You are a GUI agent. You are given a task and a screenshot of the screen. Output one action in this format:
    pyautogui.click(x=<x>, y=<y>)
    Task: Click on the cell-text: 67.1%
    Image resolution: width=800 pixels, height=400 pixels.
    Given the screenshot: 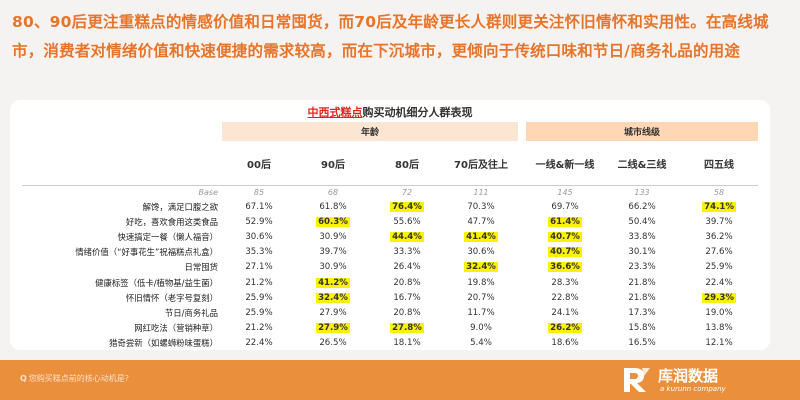 What is the action you would take?
    pyautogui.click(x=259, y=206)
    